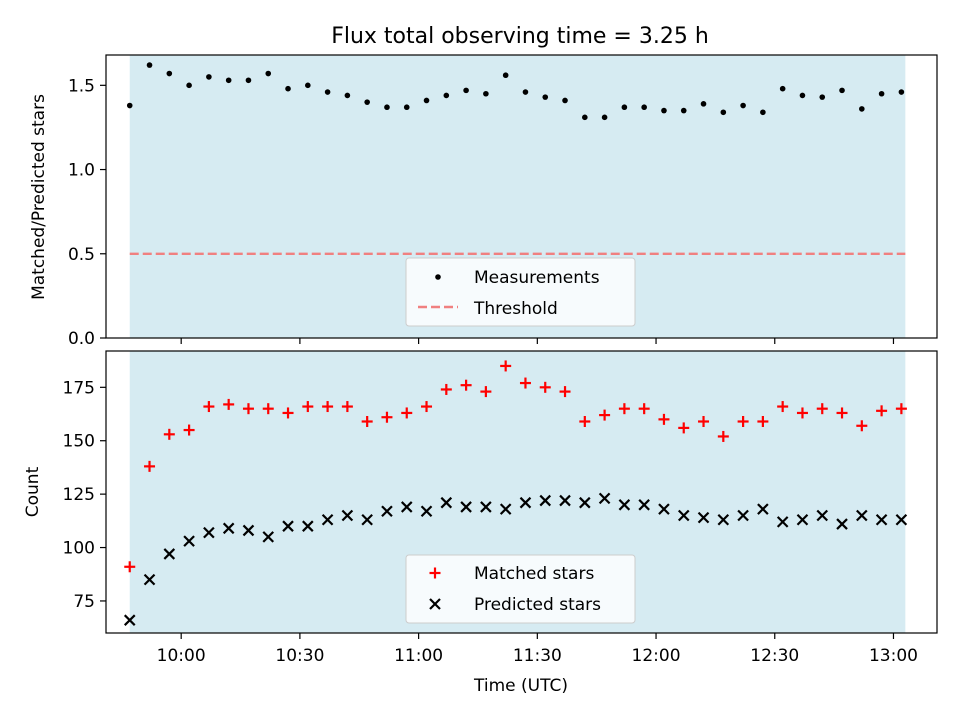  Describe the element at coordinates (520, 292) in the screenshot. I see `top-legend: Measurements Threshold` at that location.